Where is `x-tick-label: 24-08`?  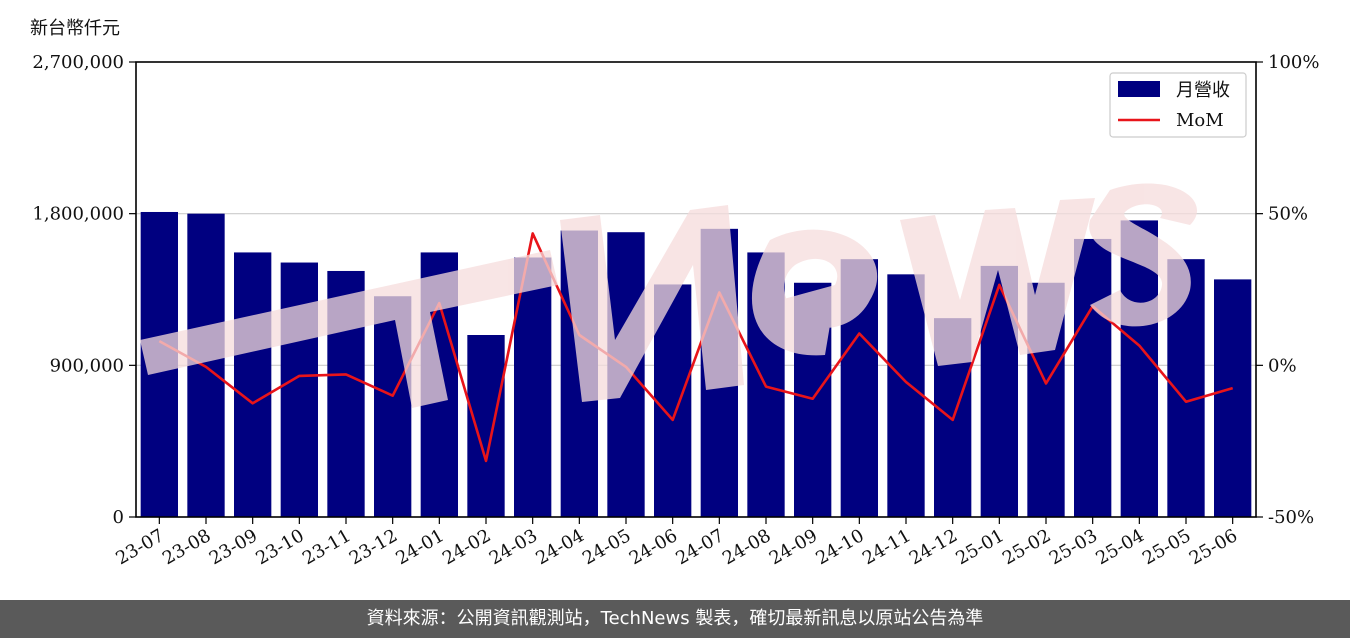
x-tick-label: 24-08 is located at coordinates (746, 547).